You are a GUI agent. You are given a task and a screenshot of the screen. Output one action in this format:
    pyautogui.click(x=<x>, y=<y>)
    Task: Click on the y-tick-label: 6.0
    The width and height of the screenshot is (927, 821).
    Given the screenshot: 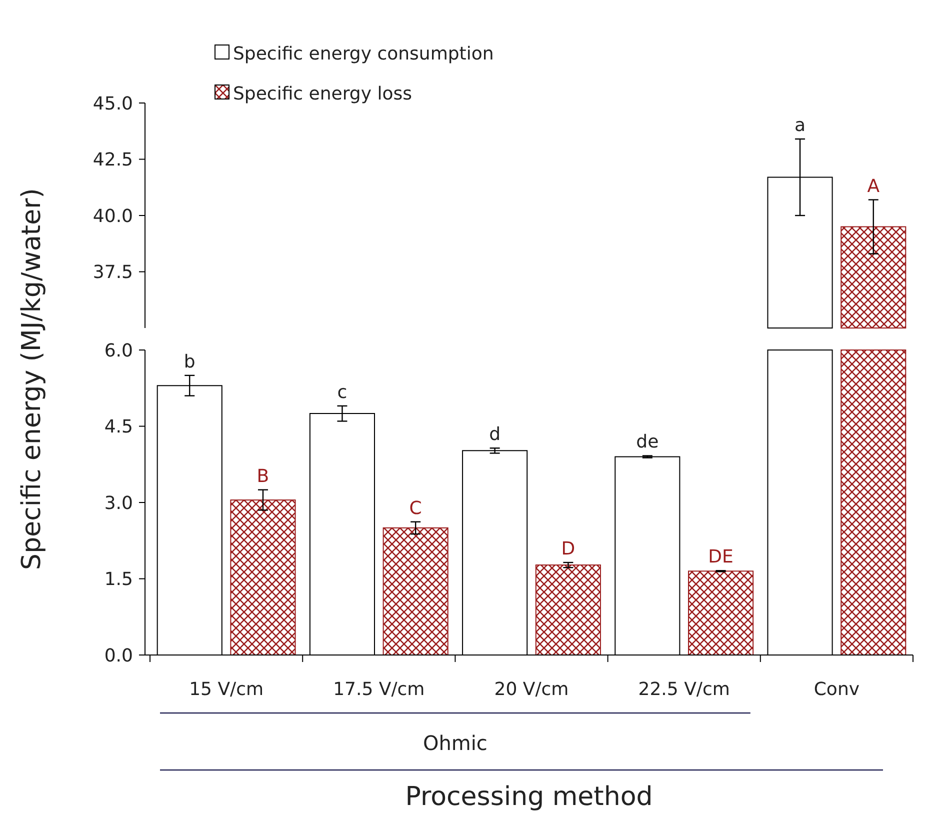 What is the action you would take?
    pyautogui.click(x=118, y=351)
    